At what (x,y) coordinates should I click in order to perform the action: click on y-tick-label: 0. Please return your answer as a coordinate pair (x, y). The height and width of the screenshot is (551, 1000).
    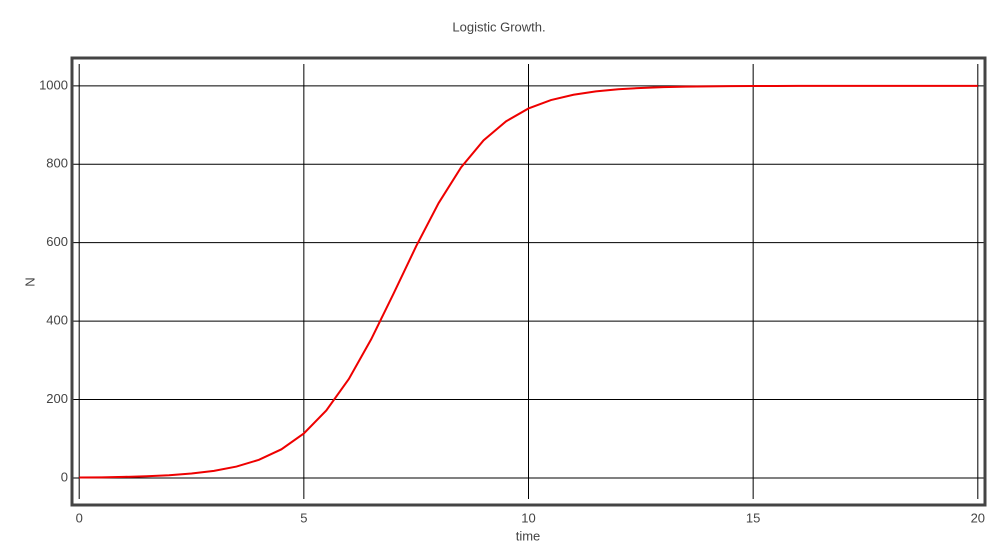
    Looking at the image, I should click on (64, 476).